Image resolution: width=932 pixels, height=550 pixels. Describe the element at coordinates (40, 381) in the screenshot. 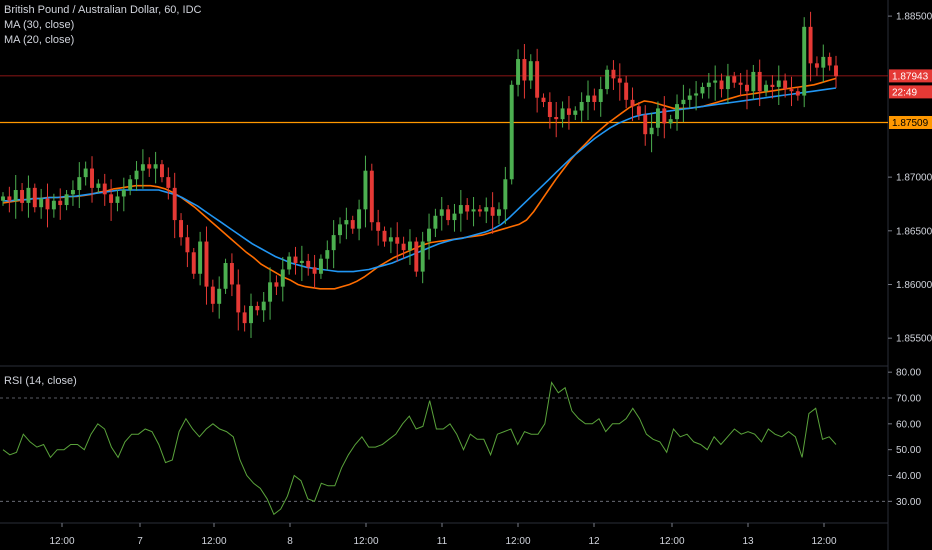

I see `rsi-legend: RSI (14, close)` at that location.